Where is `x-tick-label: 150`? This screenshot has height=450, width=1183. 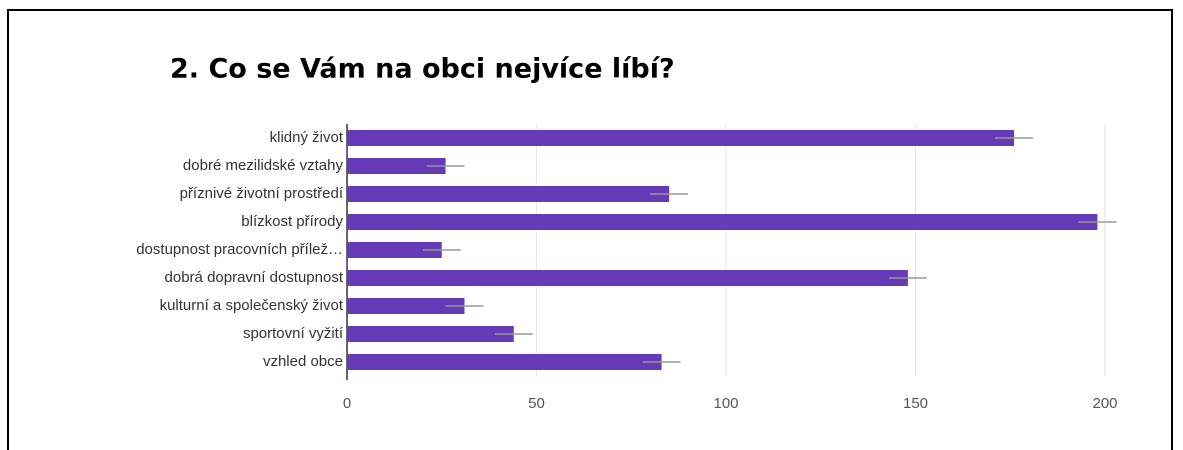 x-tick-label: 150 is located at coordinates (915, 403).